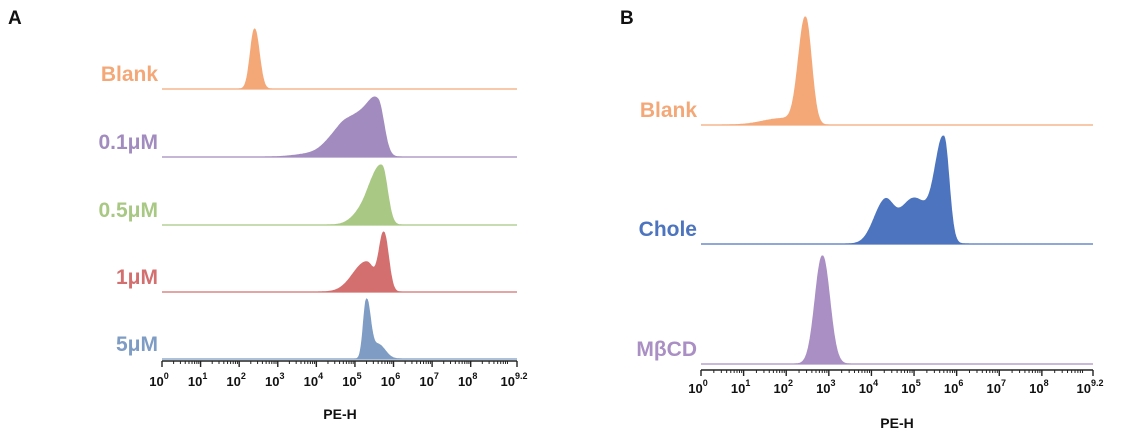 The image size is (1126, 432). Describe the element at coordinates (274, 380) in the screenshot. I see `x-tick-label-a: 10³` at that location.